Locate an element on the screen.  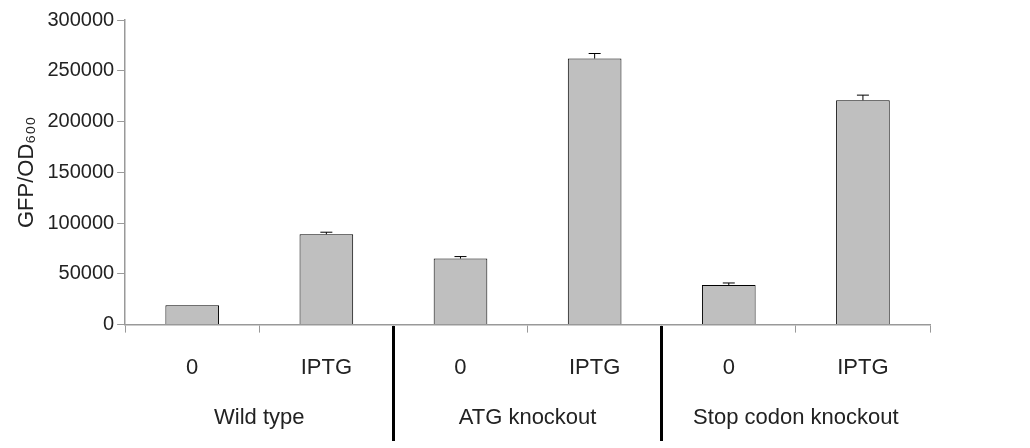
y-tick-label: 300000 is located at coordinates (81, 18).